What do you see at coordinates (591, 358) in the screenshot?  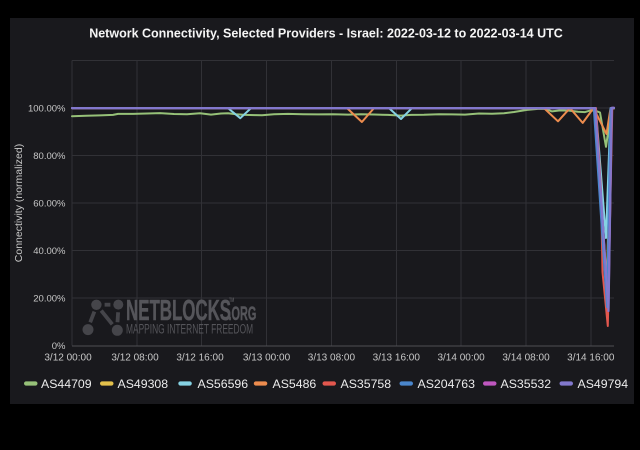 I see `svg-text: 3/14 16:00` at bounding box center [591, 358].